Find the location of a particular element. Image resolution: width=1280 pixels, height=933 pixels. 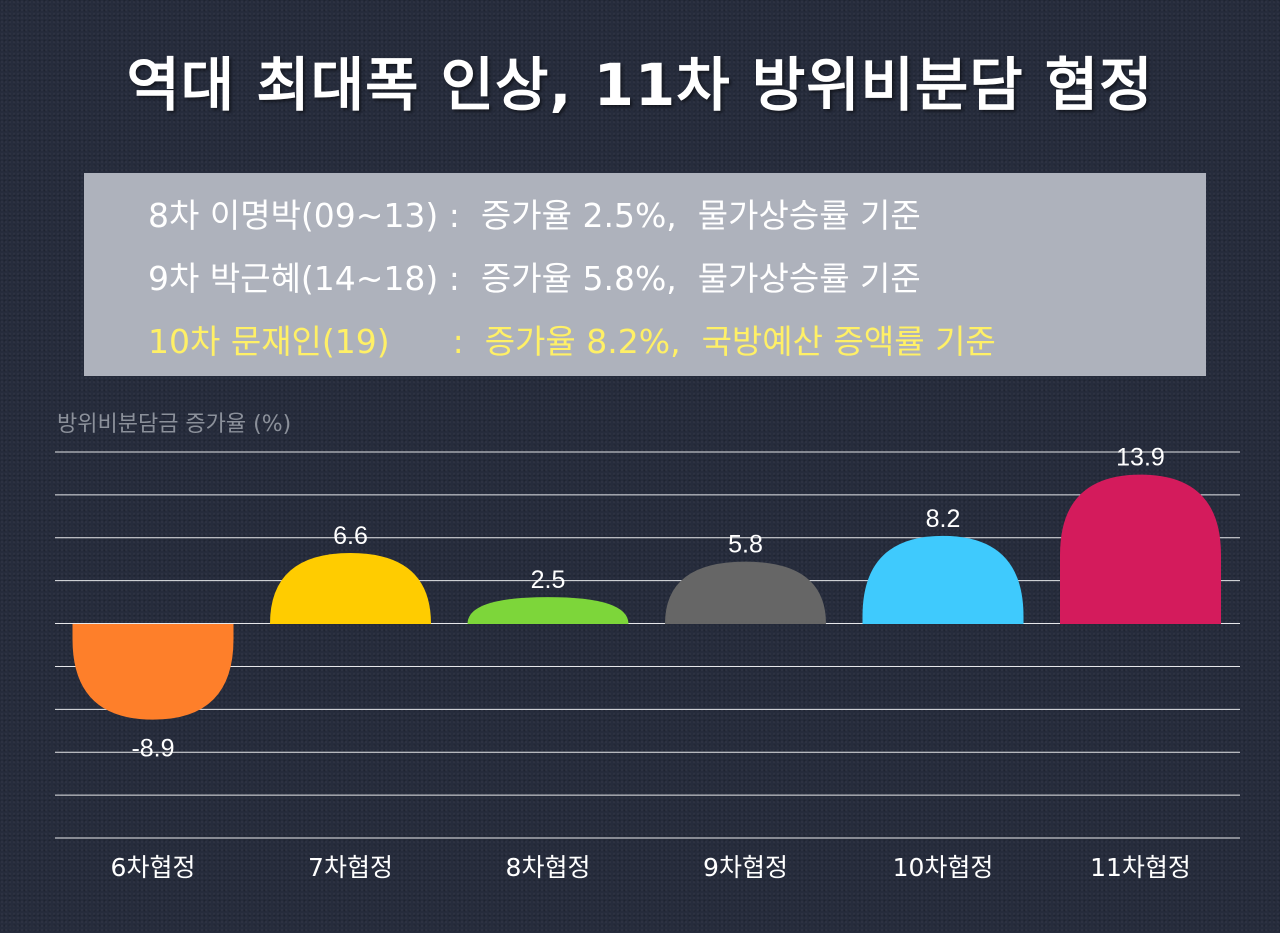

category-label: 6차협정 is located at coordinates (153, 867).